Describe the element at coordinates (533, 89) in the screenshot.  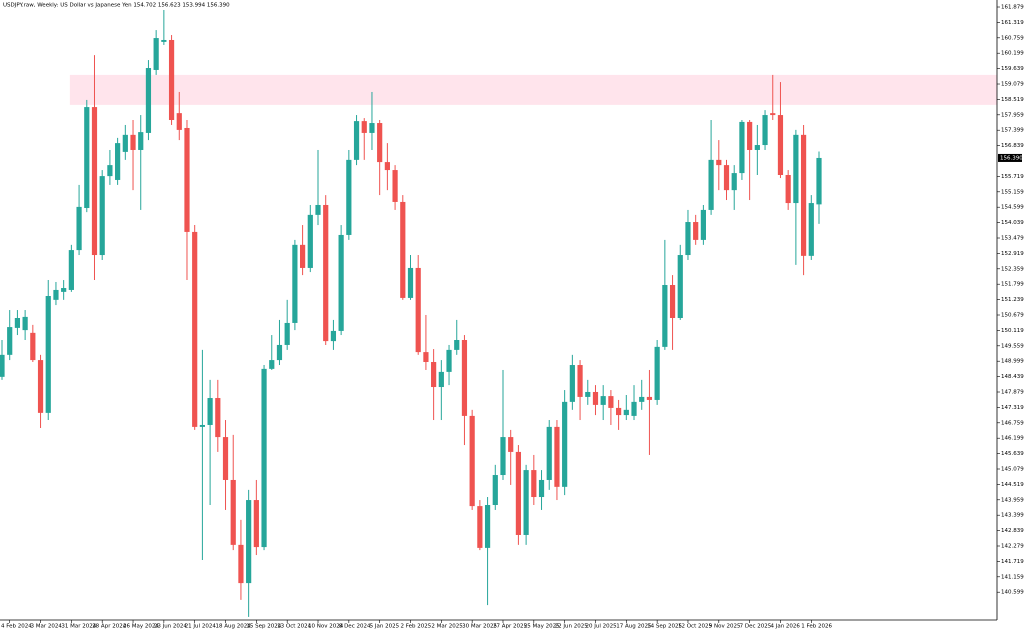
I see `price-zone` at that location.